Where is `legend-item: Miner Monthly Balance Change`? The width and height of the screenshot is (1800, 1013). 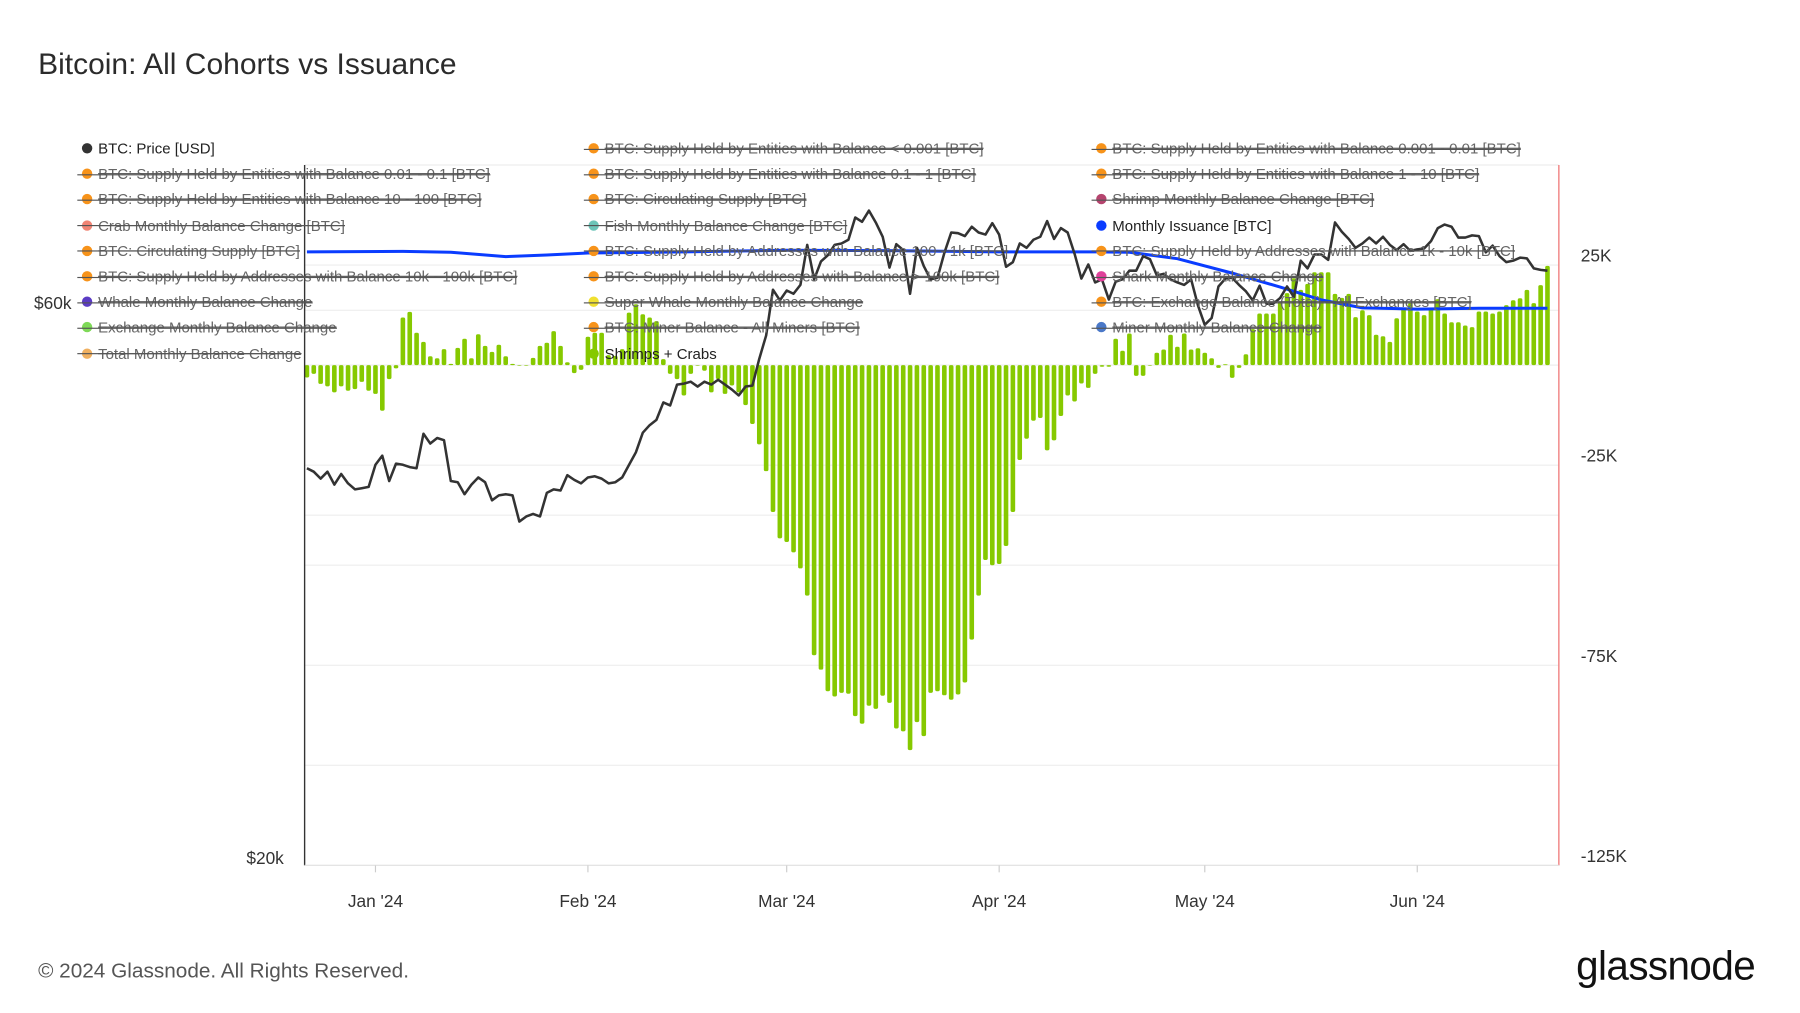
legend-item: Miner Monthly Balance Change is located at coordinates (1207, 327).